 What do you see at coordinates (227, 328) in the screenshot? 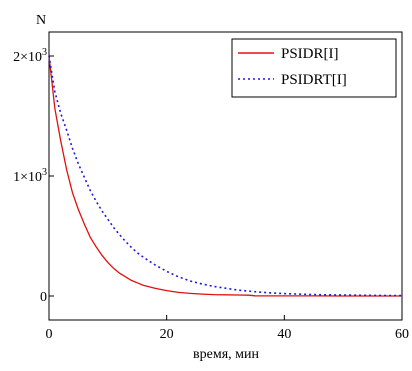
I see `x-ticks: 0 20 40 60` at bounding box center [227, 328].